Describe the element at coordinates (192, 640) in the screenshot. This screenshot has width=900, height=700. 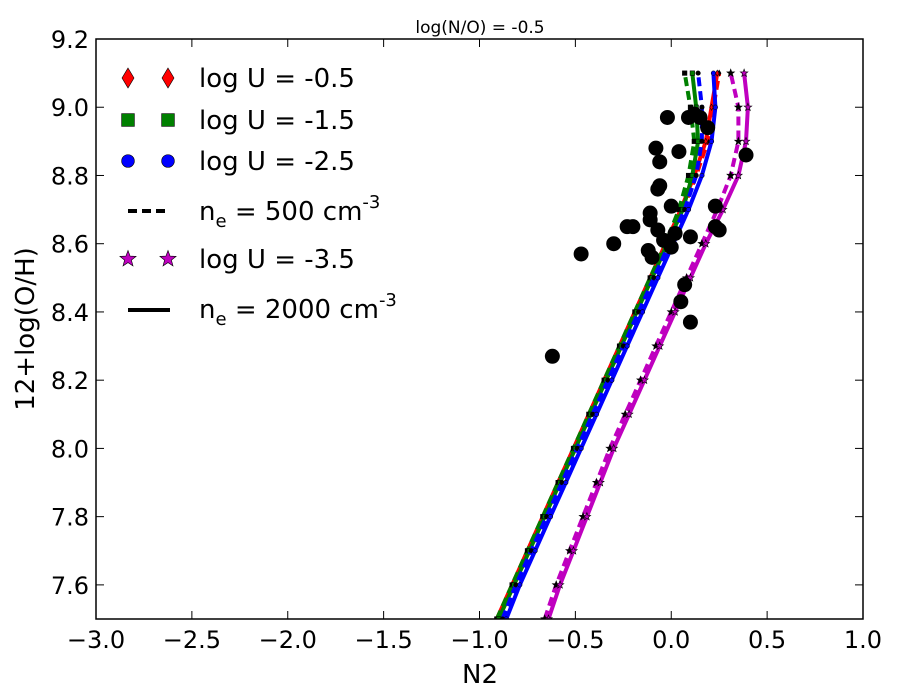
I see `x-tick-label: −2.5` at that location.